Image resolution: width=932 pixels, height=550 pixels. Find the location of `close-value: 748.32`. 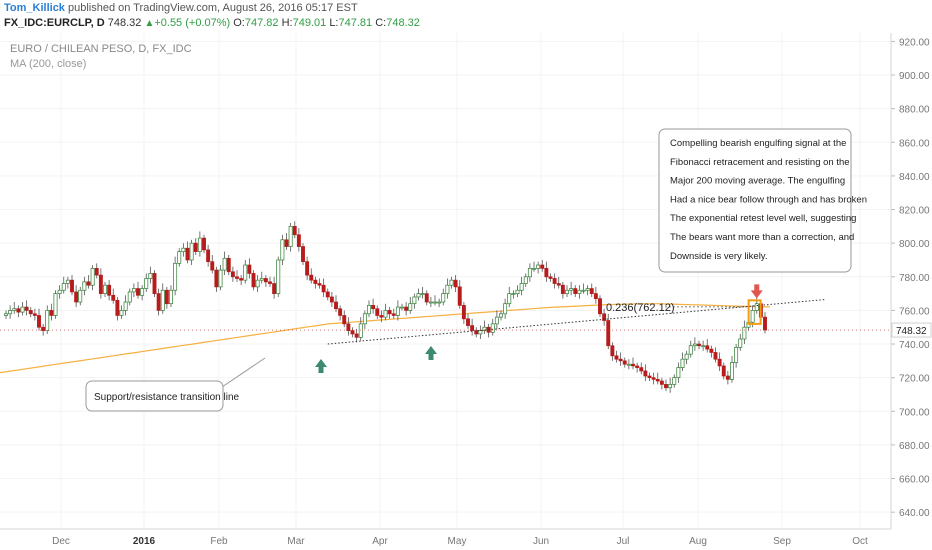

close-value: 748.32 is located at coordinates (403, 23).